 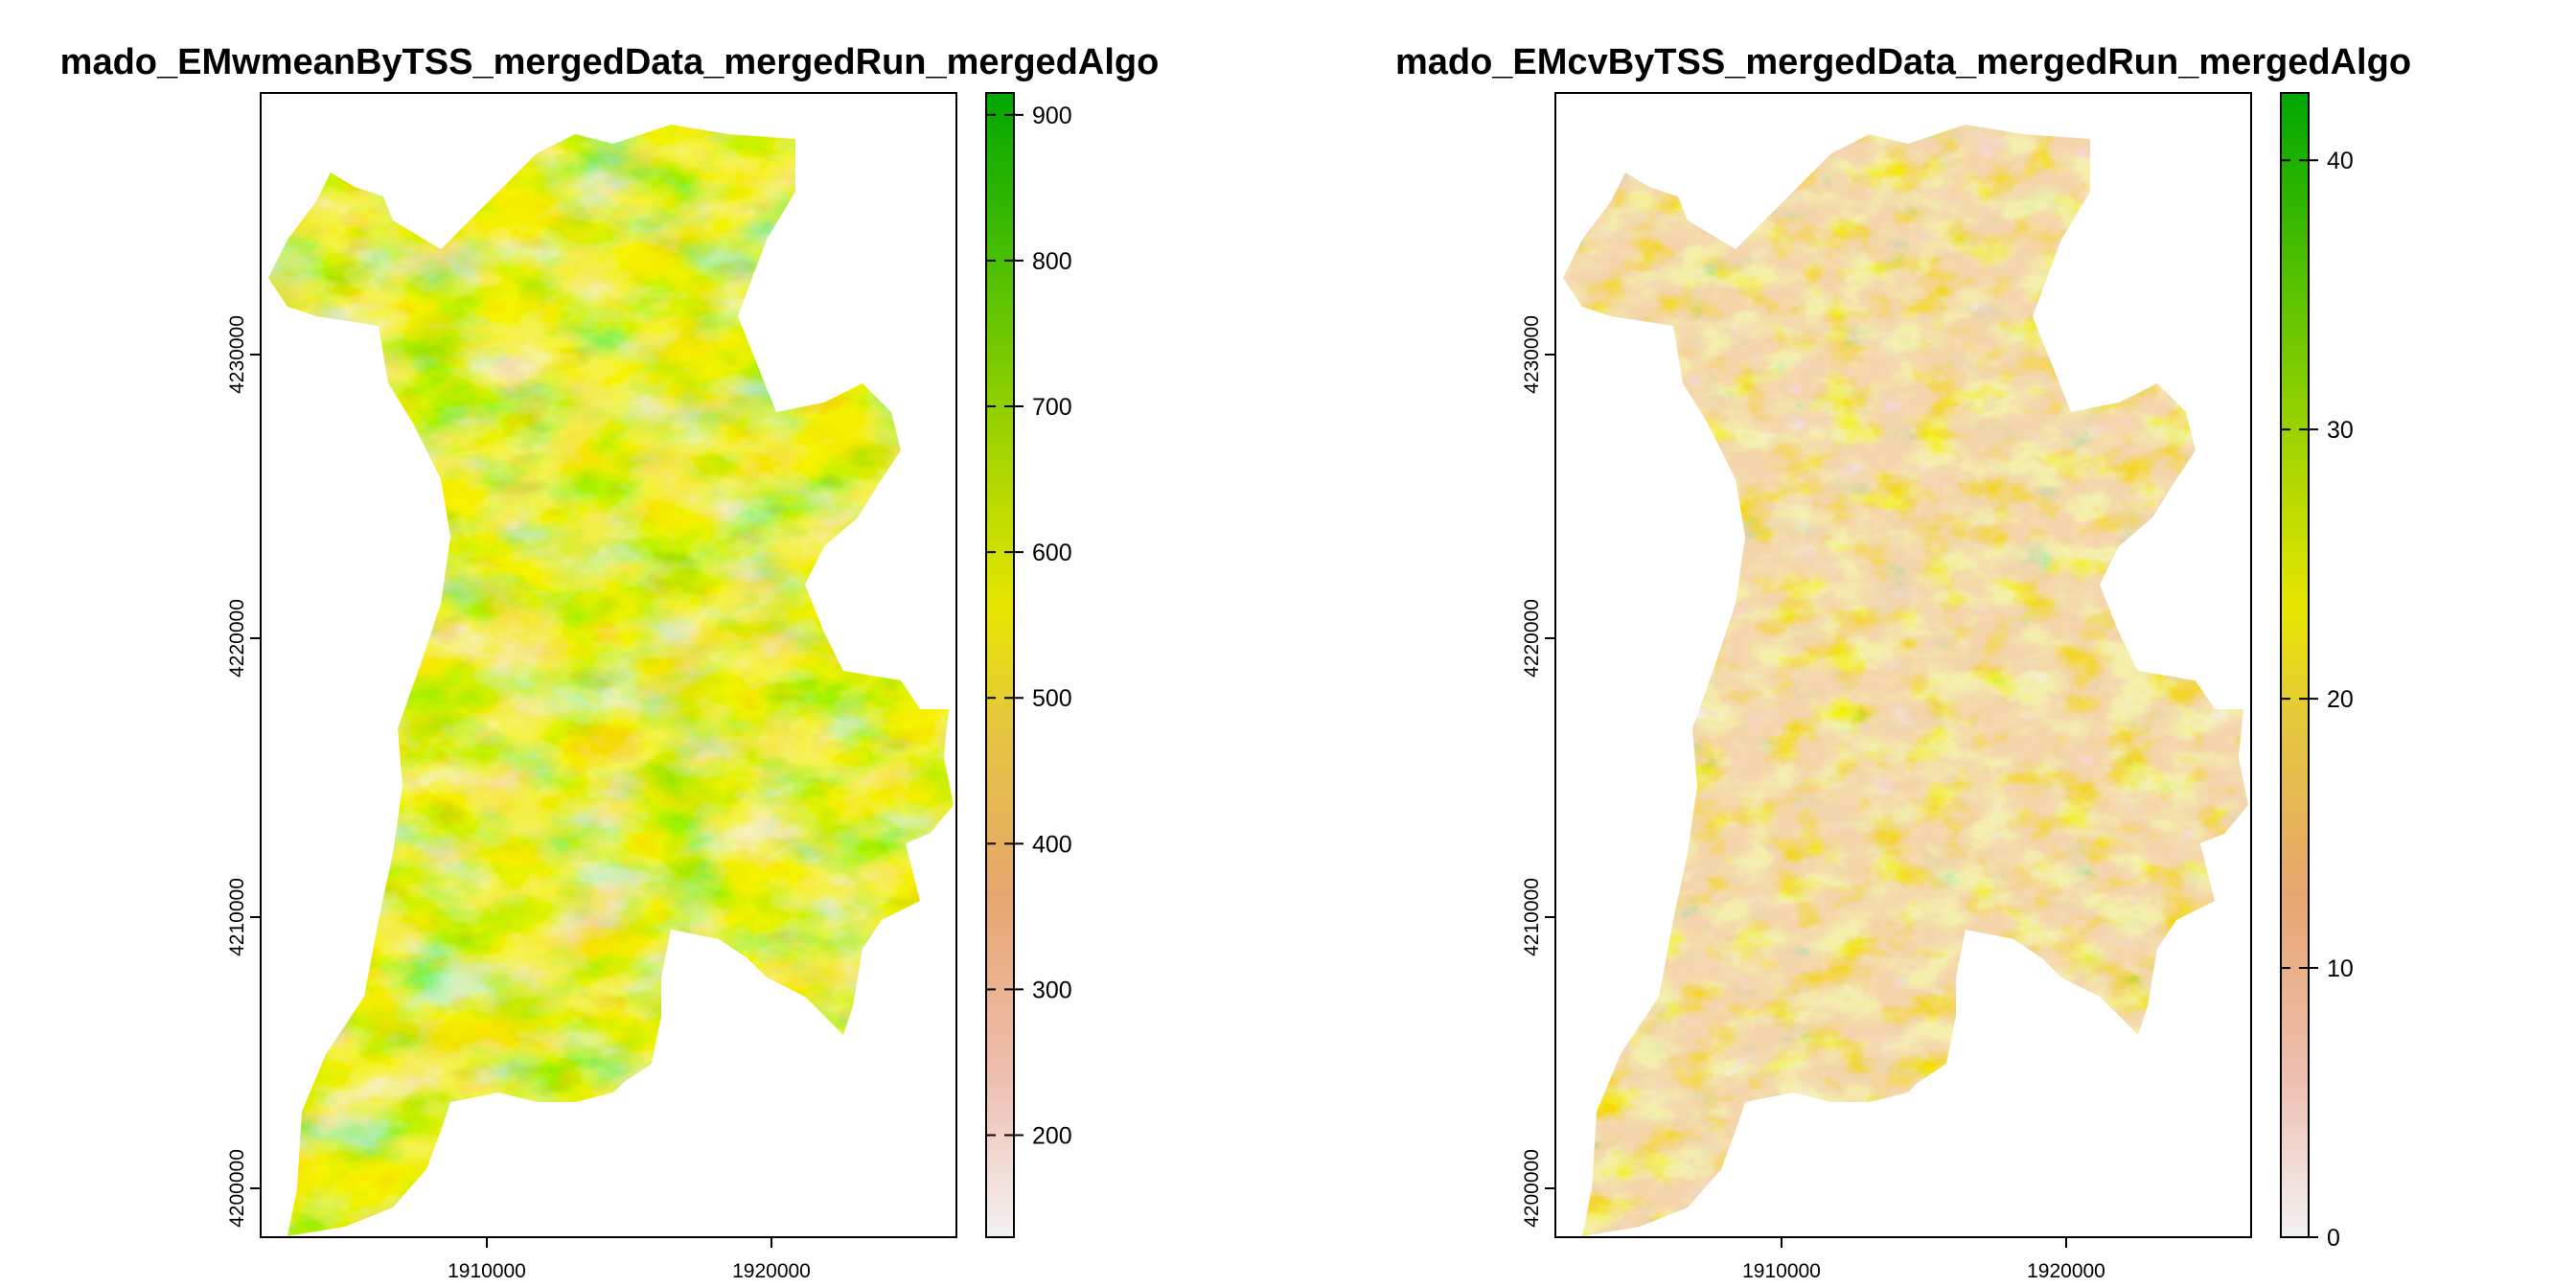 I want to click on color-legend: 0 10 20 30 40, so click(x=2317, y=672).